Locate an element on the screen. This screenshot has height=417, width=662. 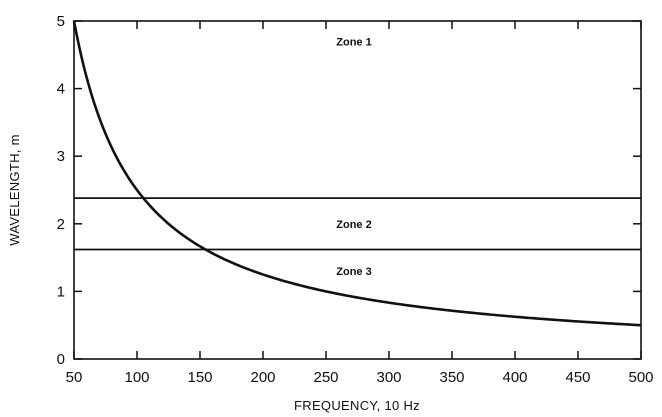
y-tick-label: 0 is located at coordinates (61, 359).